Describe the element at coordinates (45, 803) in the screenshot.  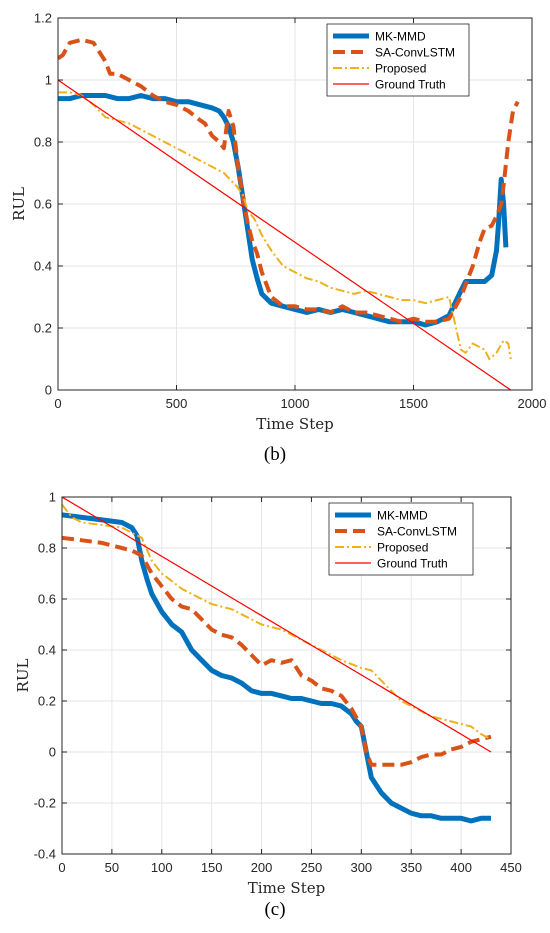
I see `y-tick-label: -0.2` at that location.